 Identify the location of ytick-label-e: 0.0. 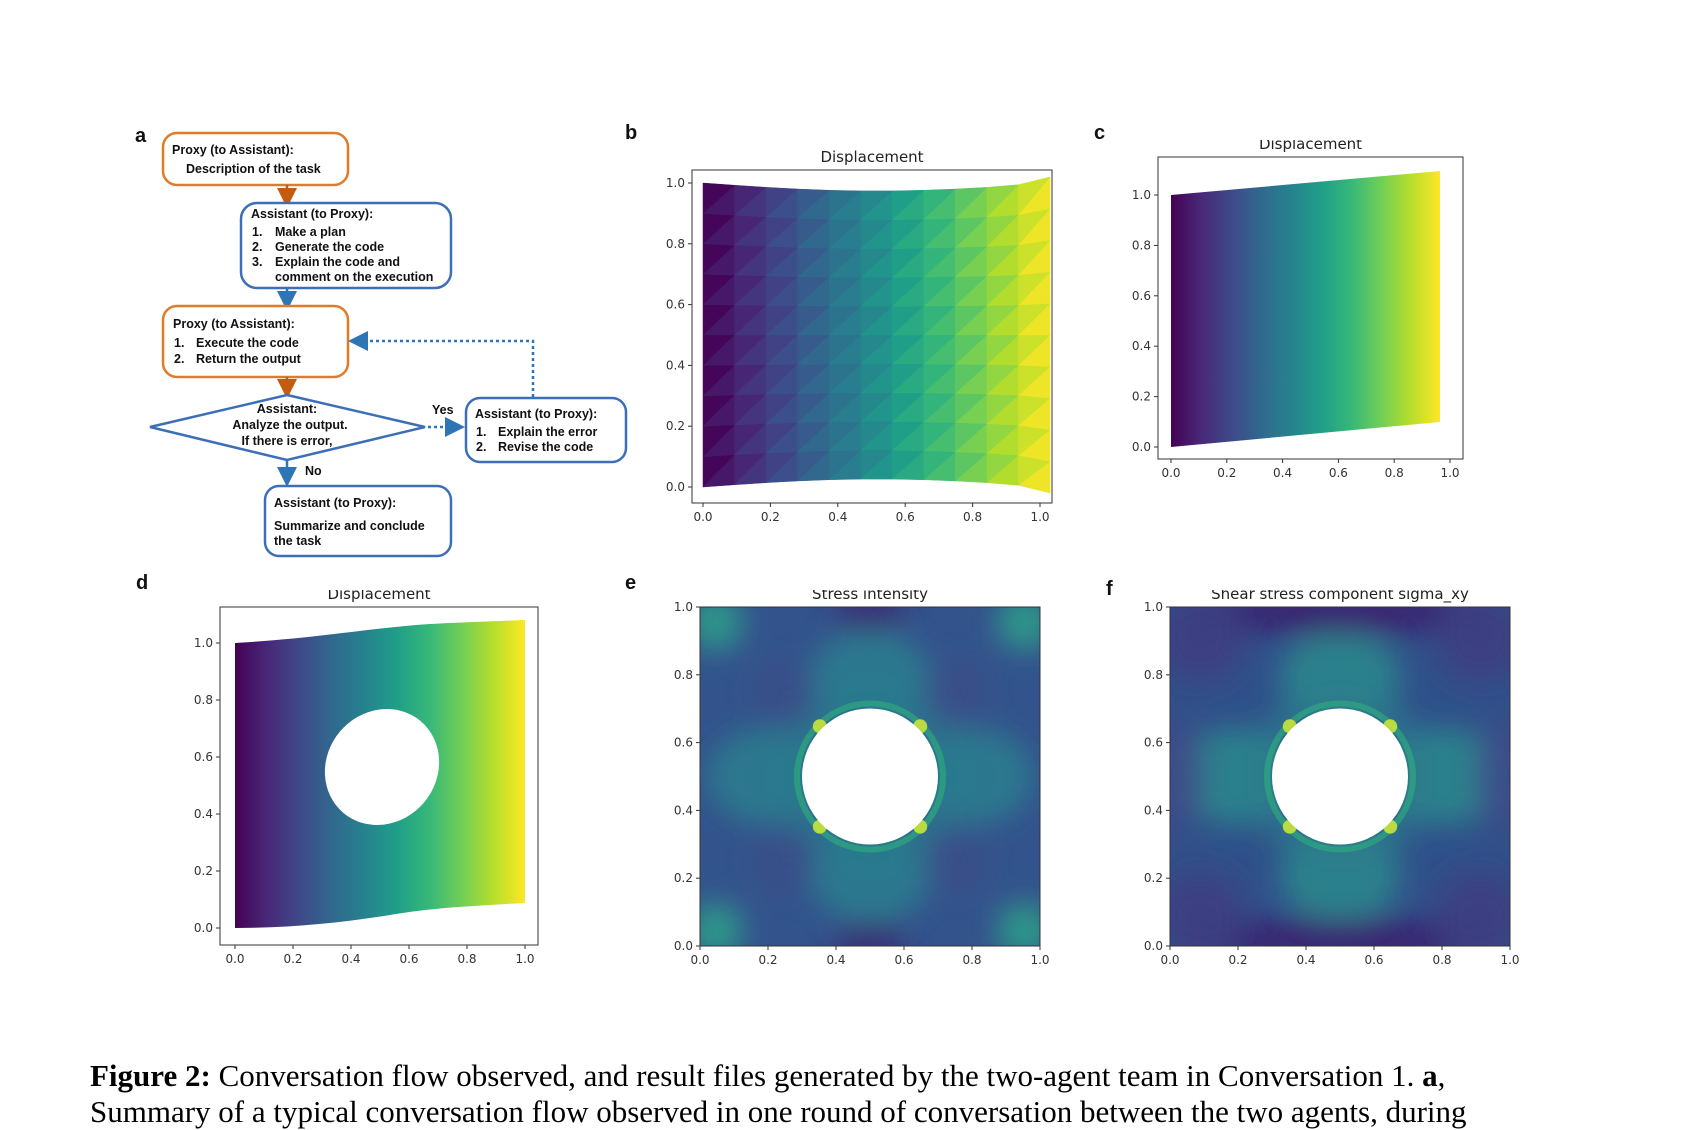
(683, 946).